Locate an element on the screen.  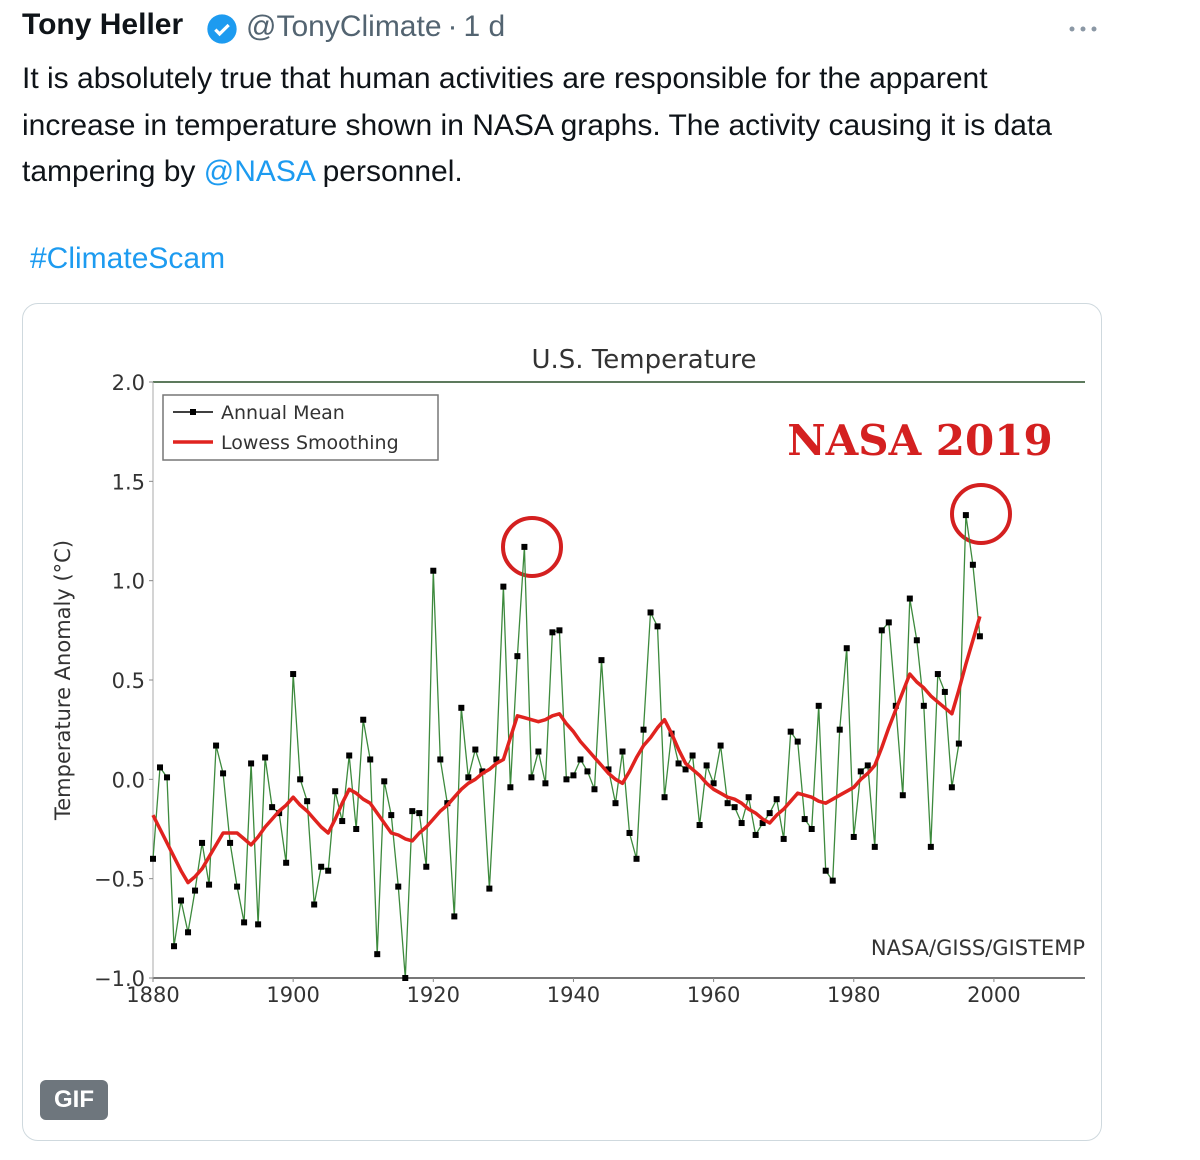
author-handle: @TonyClimate is located at coordinates (344, 26).